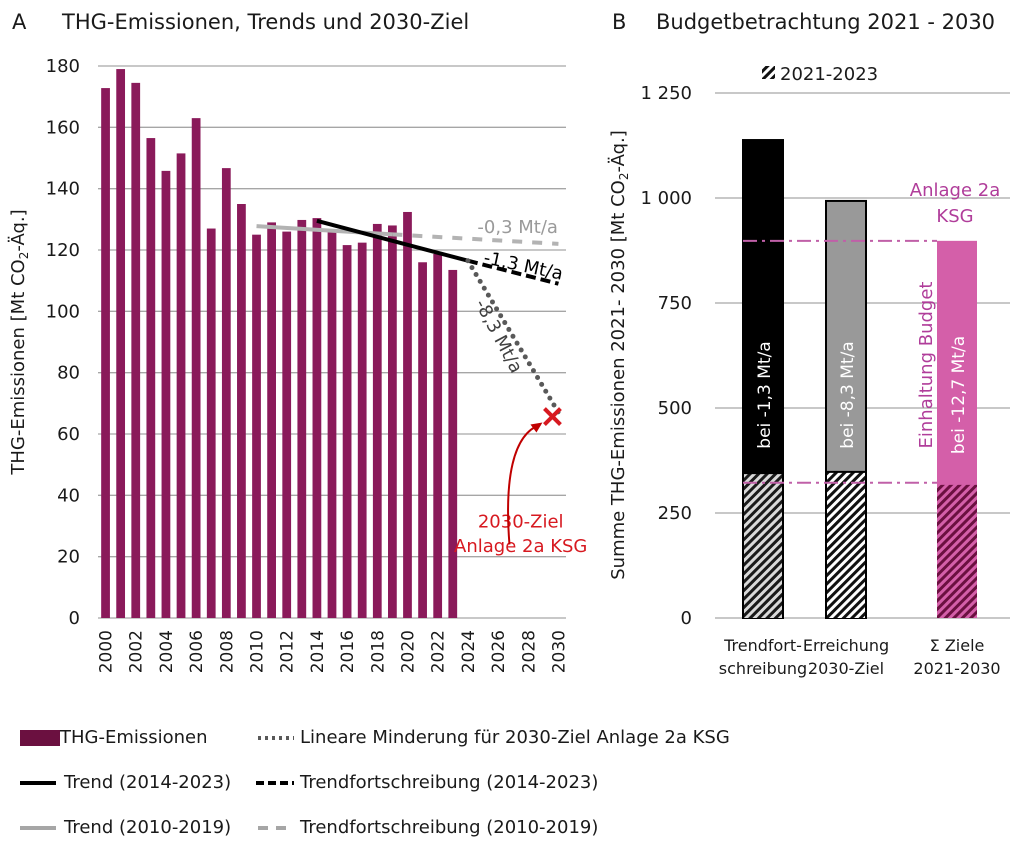 The image size is (1020, 856). Describe the element at coordinates (524, 484) in the screenshot. I see `target-arrow` at that location.